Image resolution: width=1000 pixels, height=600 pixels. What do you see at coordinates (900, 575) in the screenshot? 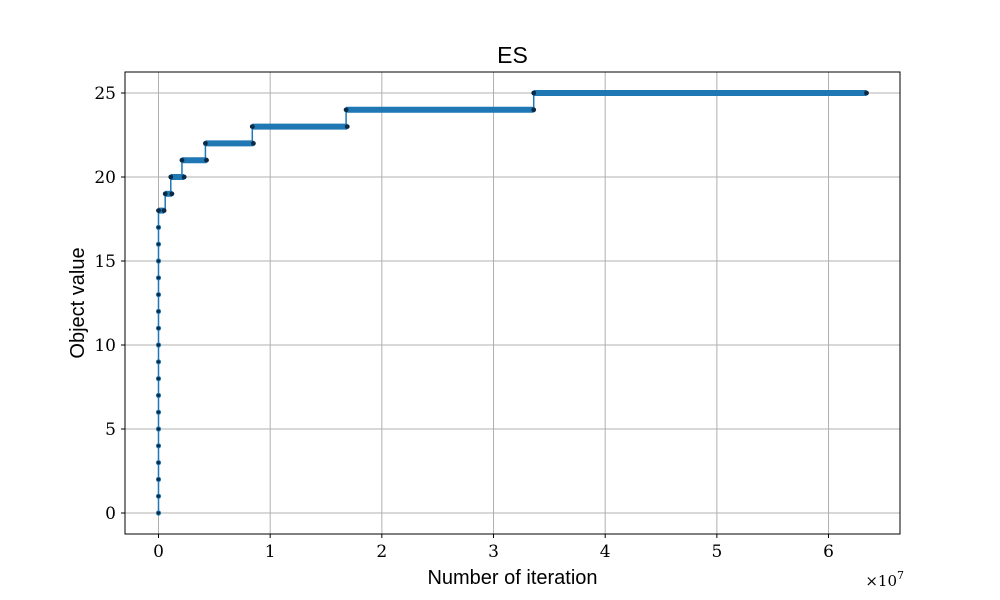
I see `x-axis-multiplier-exp: 7` at bounding box center [900, 575].